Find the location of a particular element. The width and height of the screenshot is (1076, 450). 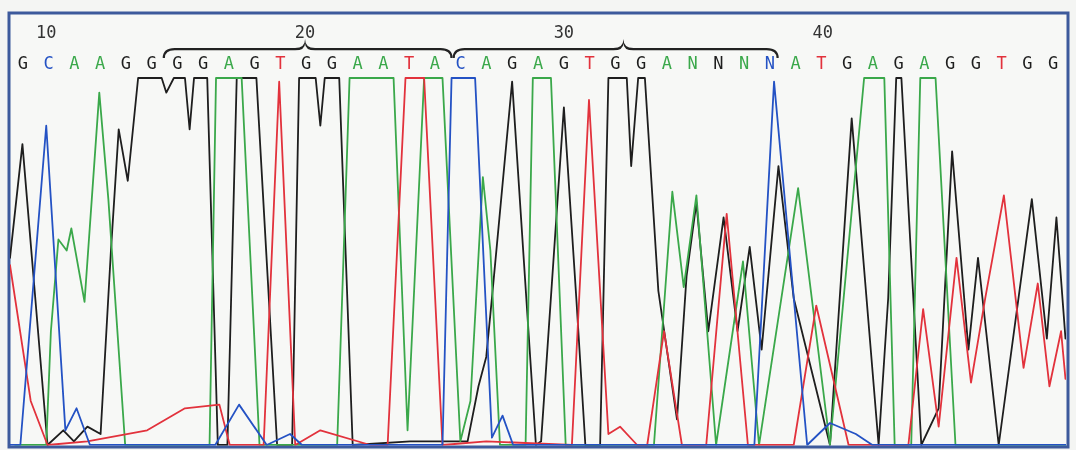

x-tick-label: 40 is located at coordinates (822, 32).